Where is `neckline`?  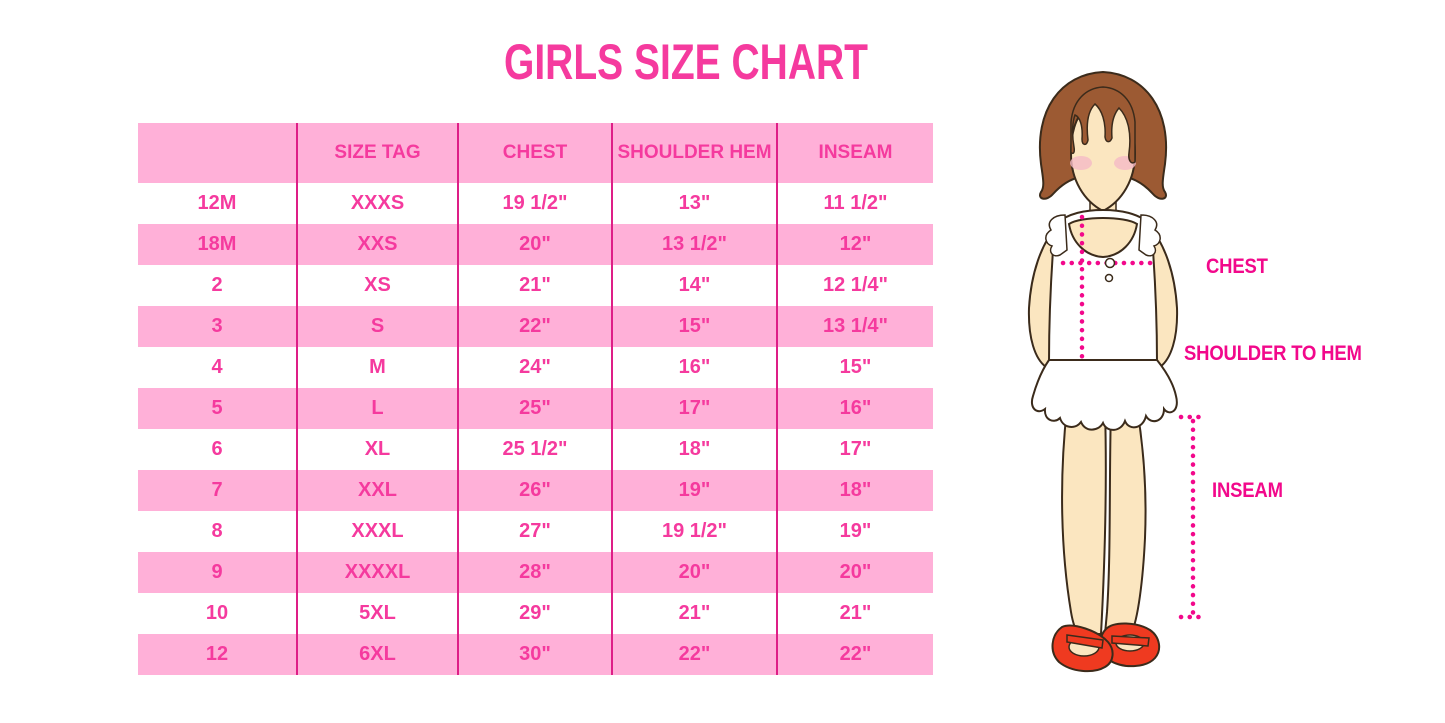 neckline is located at coordinates (1103, 238).